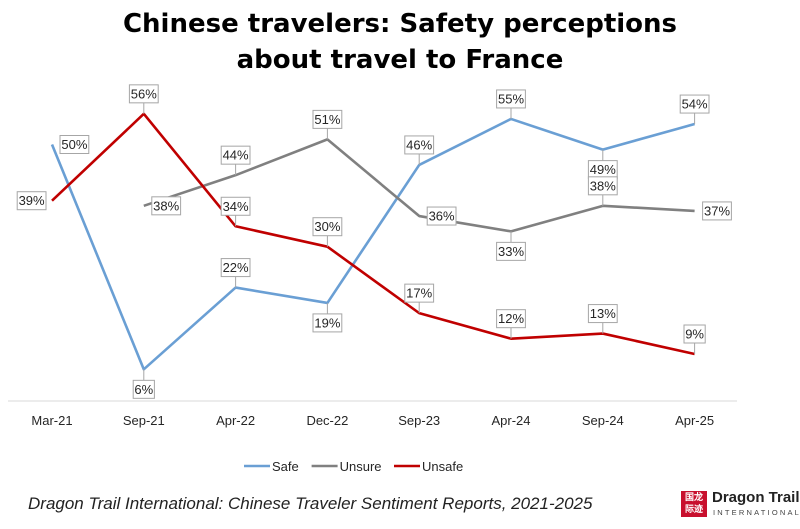 This screenshot has width=800, height=529. I want to click on data-label-text: 50%, so click(74, 144).